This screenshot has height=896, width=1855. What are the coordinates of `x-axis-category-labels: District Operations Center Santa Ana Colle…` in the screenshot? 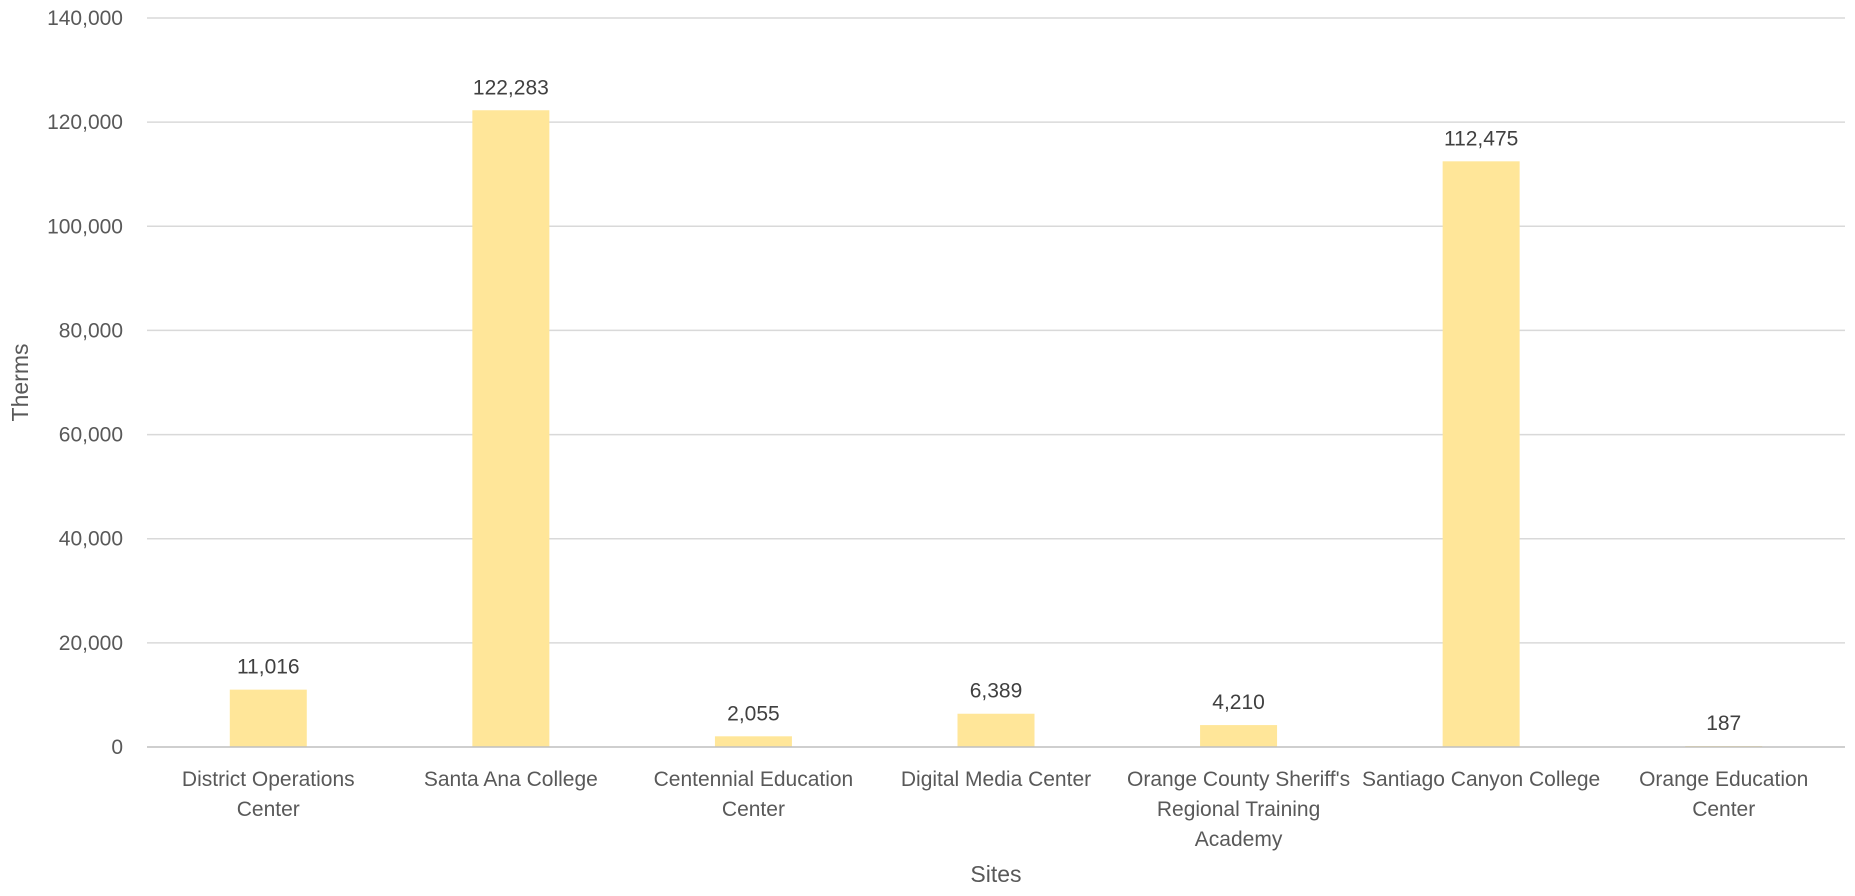 It's located at (995, 809).